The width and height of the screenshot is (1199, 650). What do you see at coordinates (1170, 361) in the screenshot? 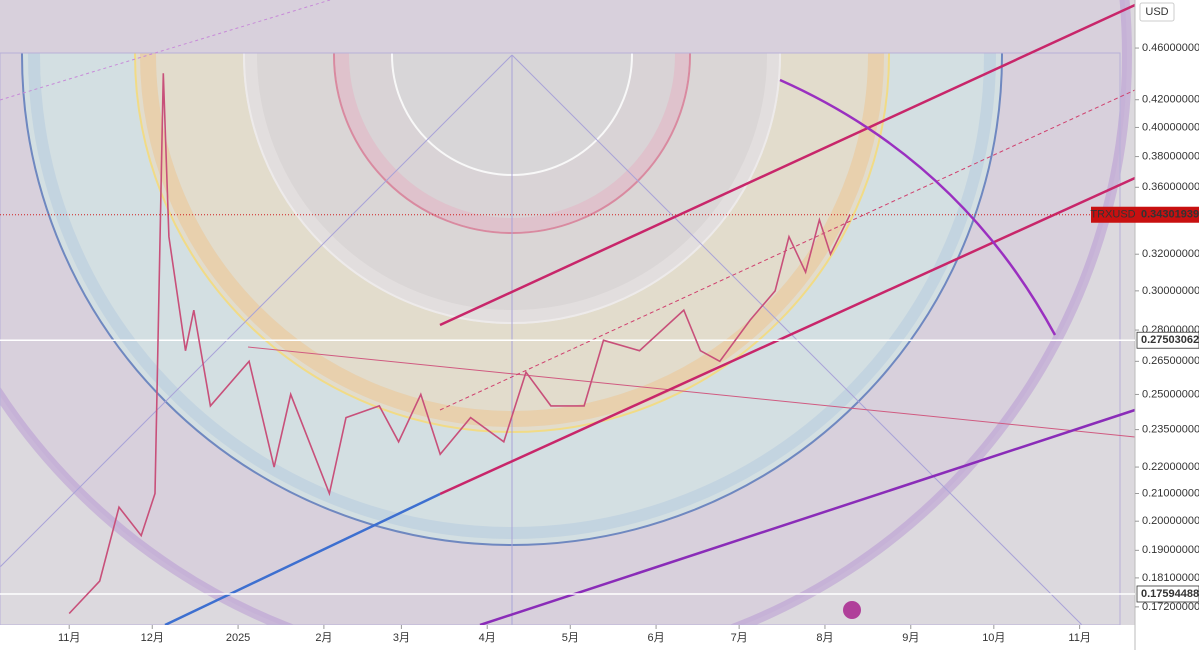
I see `y-tick-label: 0.26500000` at bounding box center [1170, 361].